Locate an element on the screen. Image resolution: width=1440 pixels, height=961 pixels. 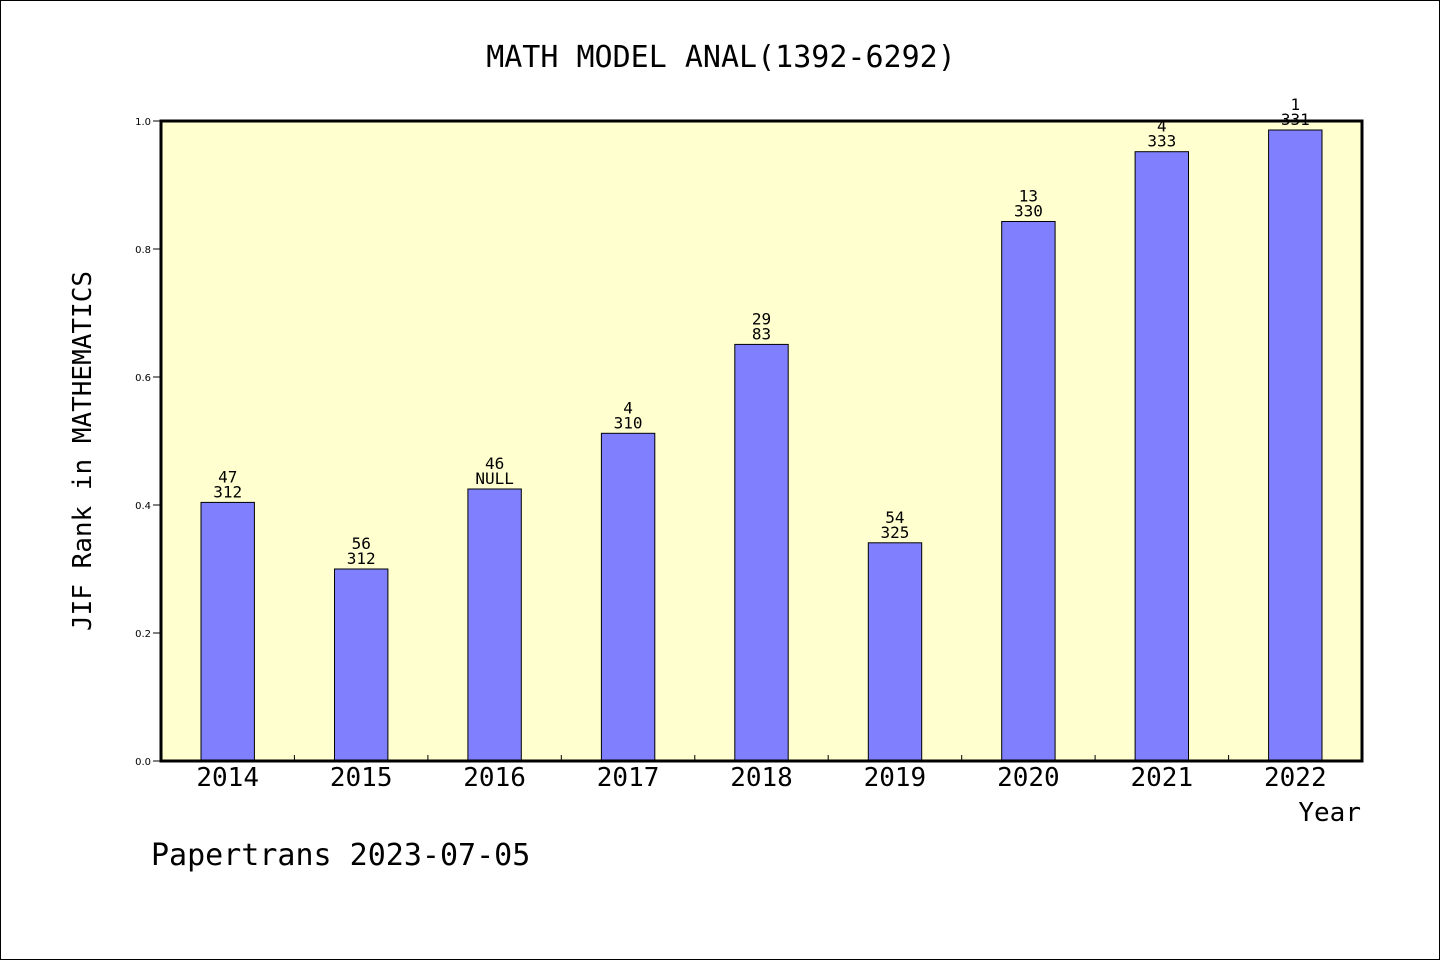
bar-2018 is located at coordinates (761, 552).